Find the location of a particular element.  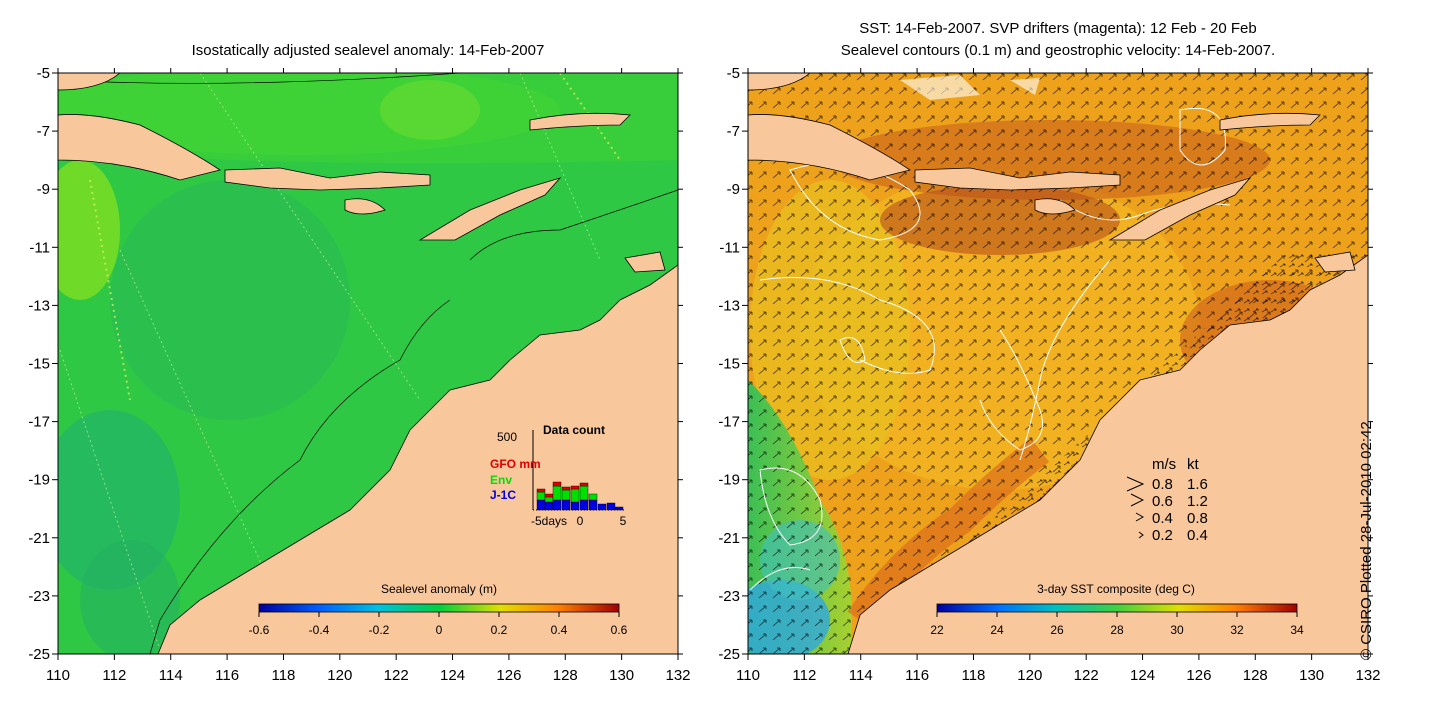

sla-x-tick-label: 128 is located at coordinates (565, 675).